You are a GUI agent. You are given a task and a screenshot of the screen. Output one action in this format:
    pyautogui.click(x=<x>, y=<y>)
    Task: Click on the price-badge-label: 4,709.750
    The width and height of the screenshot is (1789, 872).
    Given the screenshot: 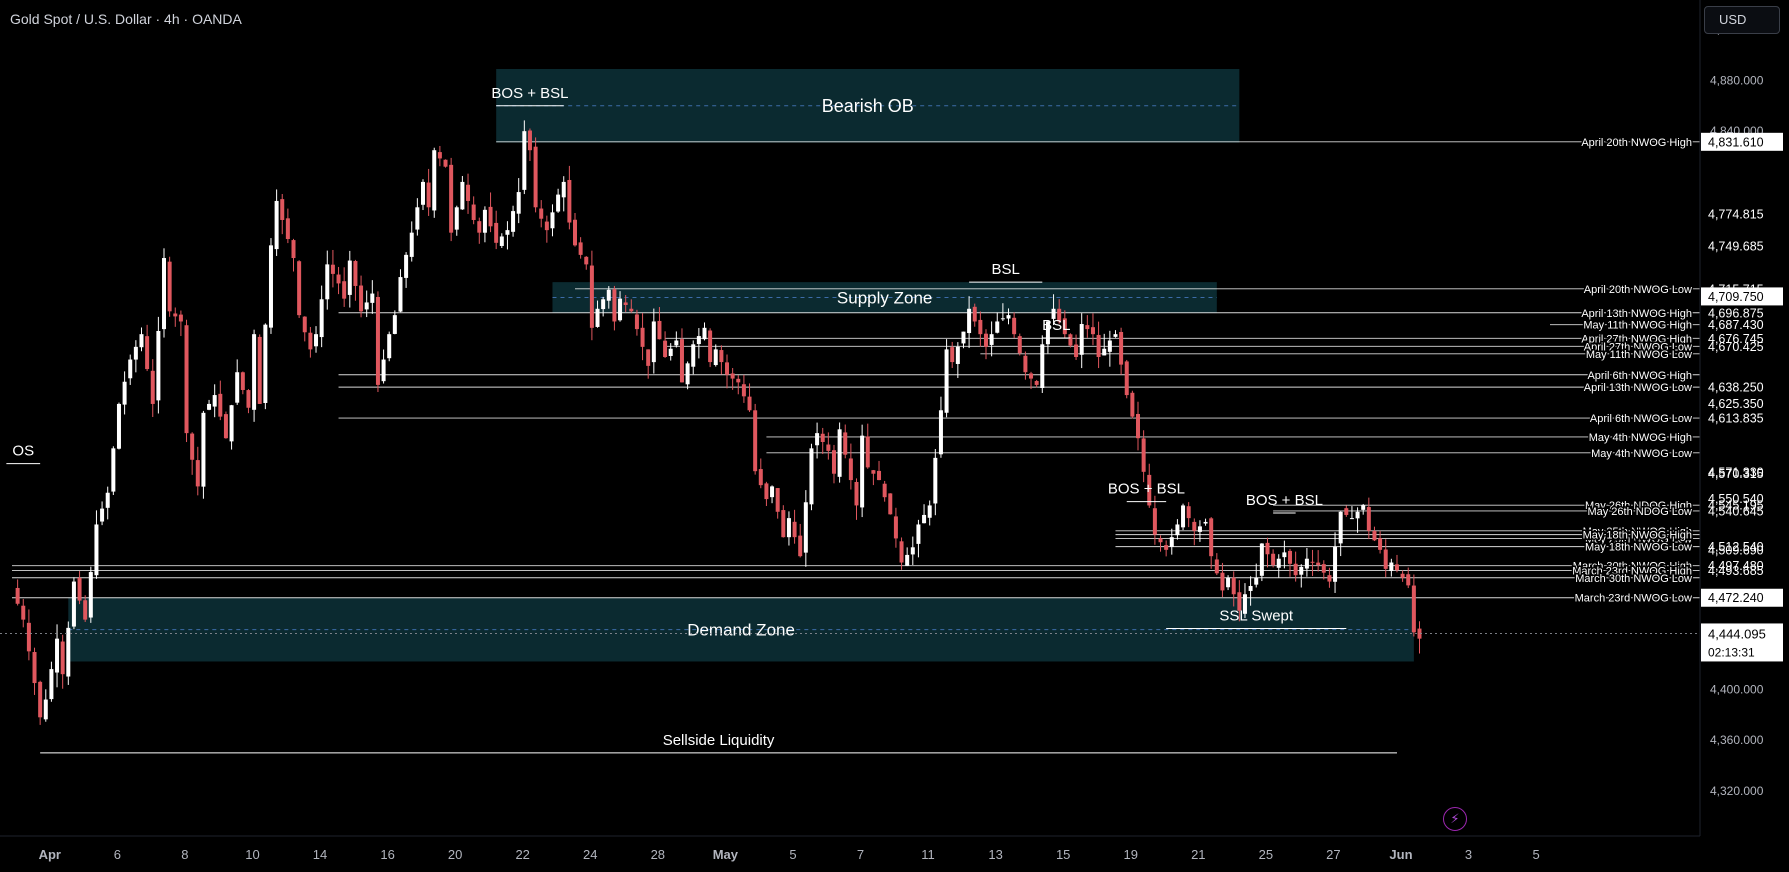 What is the action you would take?
    pyautogui.click(x=1736, y=297)
    